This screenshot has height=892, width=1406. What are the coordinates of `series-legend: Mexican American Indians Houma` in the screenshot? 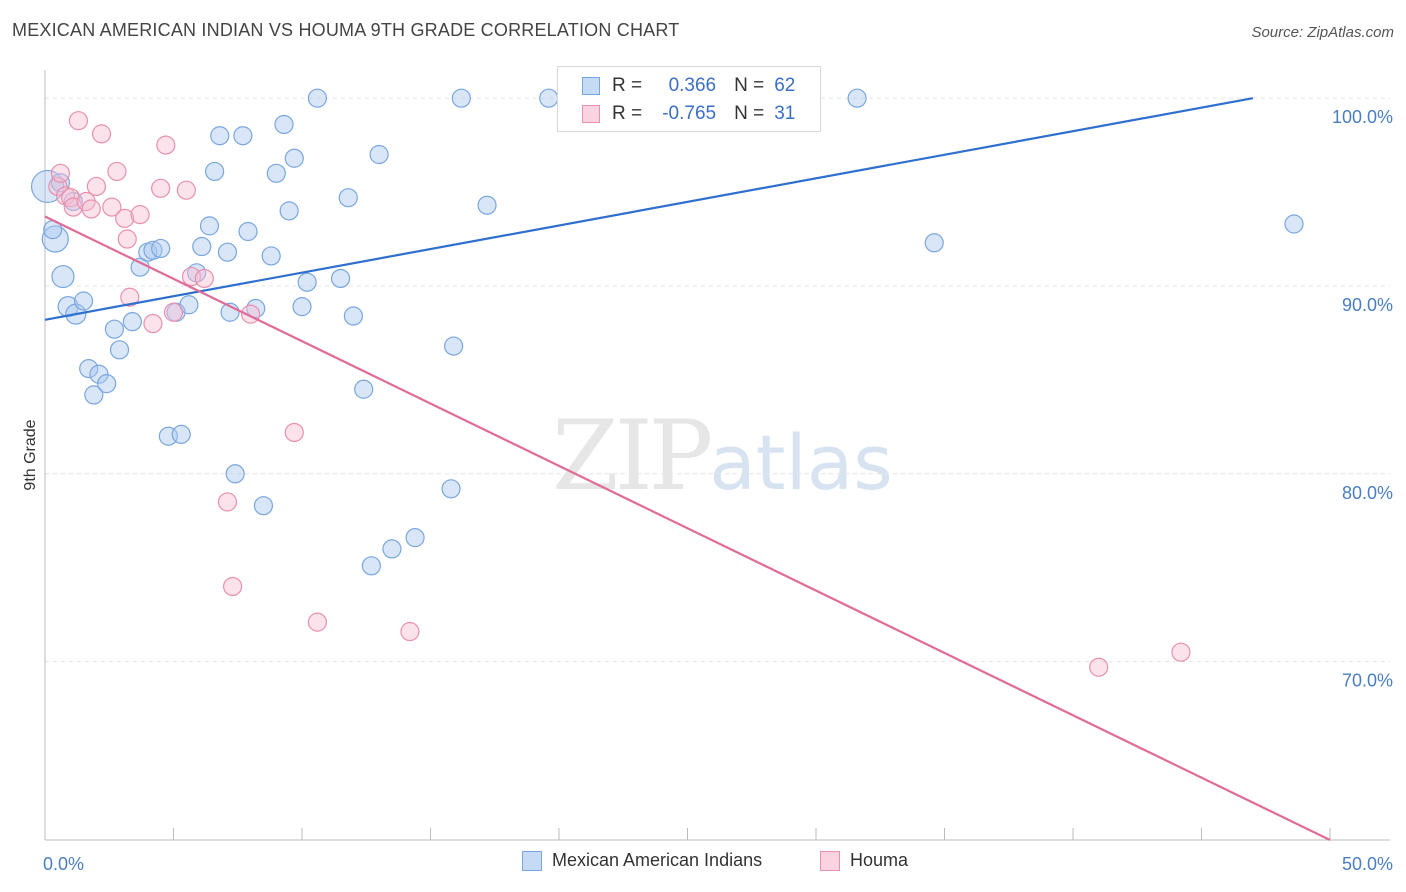 It's located at (703, 865).